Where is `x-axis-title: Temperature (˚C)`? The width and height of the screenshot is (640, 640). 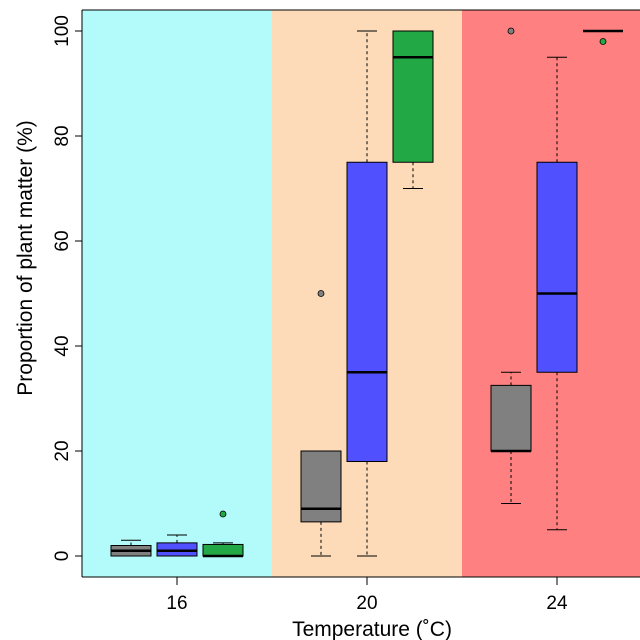 x-axis-title: Temperature (˚C) is located at coordinates (372, 629).